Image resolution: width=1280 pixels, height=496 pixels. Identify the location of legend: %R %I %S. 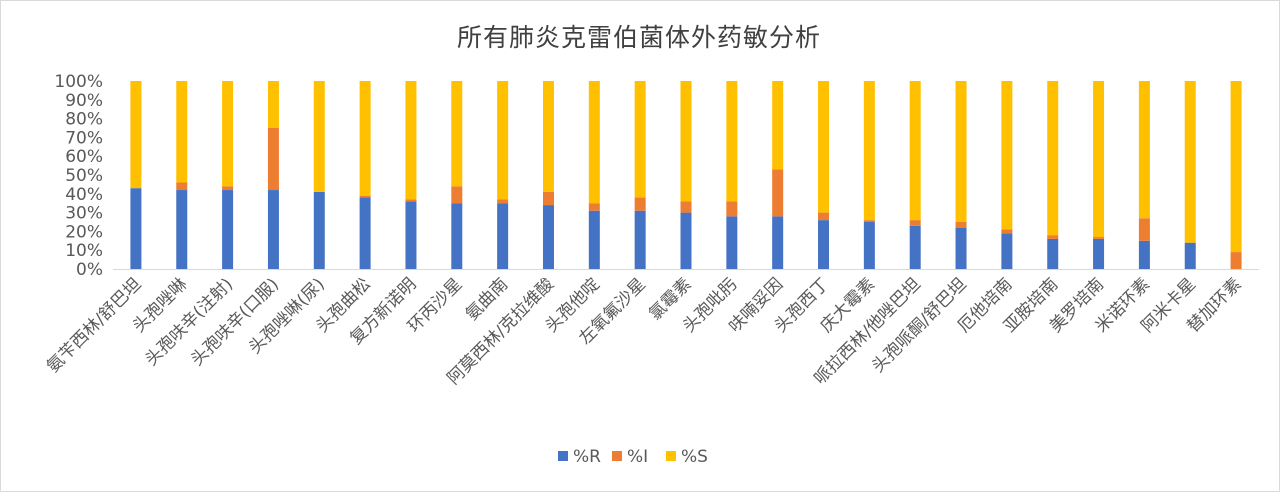
(633, 457).